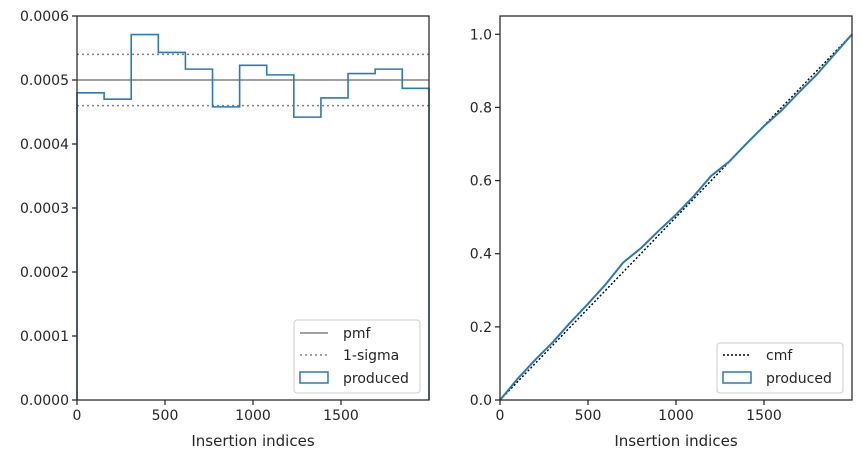  Describe the element at coordinates (481, 401) in the screenshot. I see `y-tick-label: 0.0` at that location.